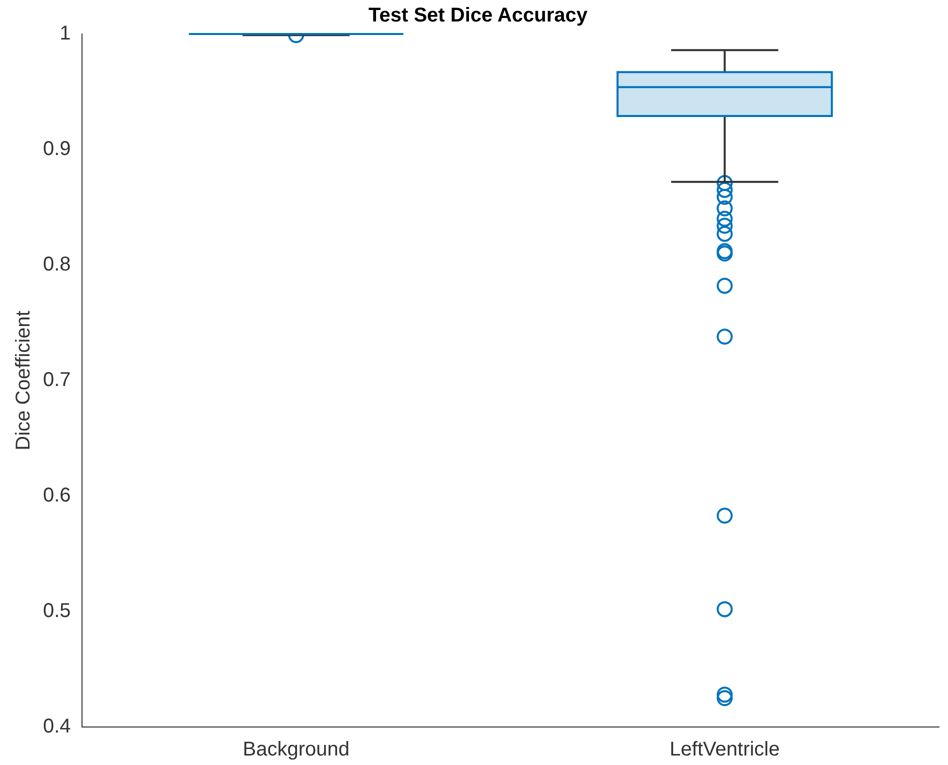 The image size is (948, 765). I want to click on x-tick-label: Background, so click(296, 749).